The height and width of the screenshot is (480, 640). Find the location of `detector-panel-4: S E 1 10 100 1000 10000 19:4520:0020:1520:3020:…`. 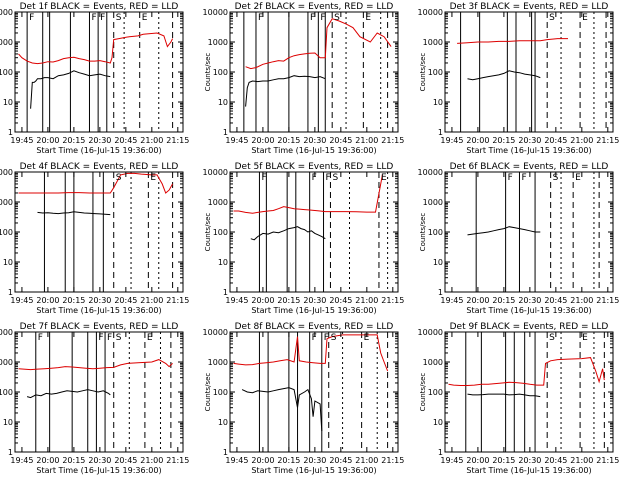

detector-panel-4: S E 1 10 100 1000 10000 19:4520:0020:1520:3020:… is located at coordinates (94, 238).